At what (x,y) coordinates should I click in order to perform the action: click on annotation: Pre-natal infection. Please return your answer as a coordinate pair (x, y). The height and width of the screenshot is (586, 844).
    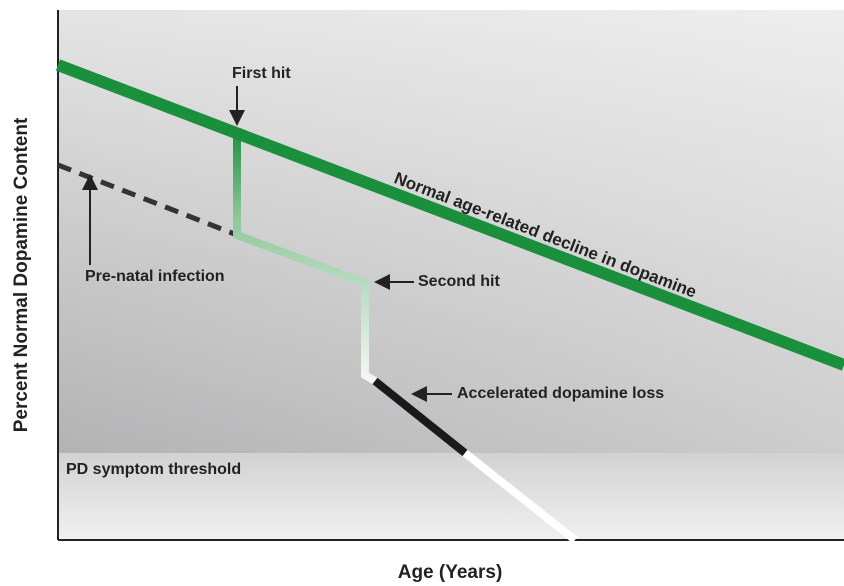
    Looking at the image, I should click on (155, 276).